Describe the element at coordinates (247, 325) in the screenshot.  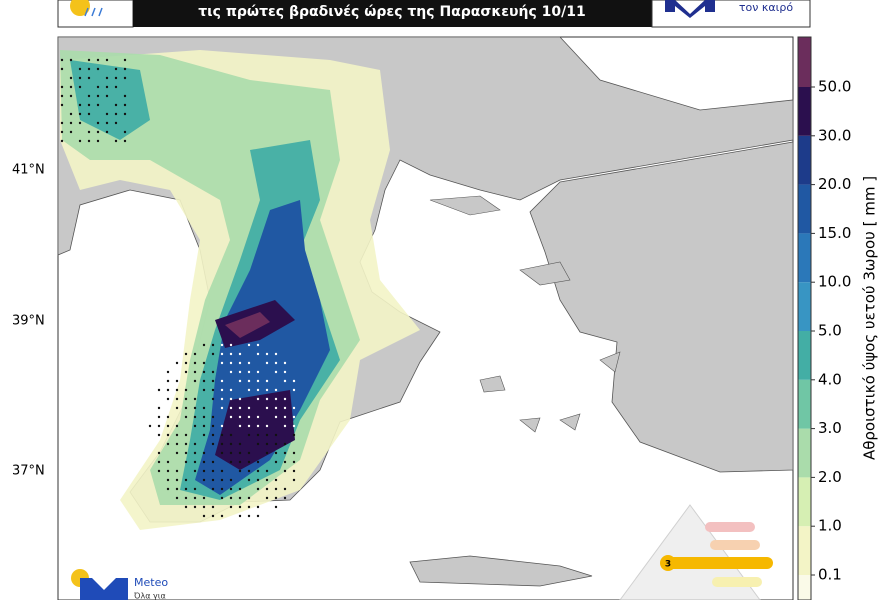
I see `precip-peak` at that location.